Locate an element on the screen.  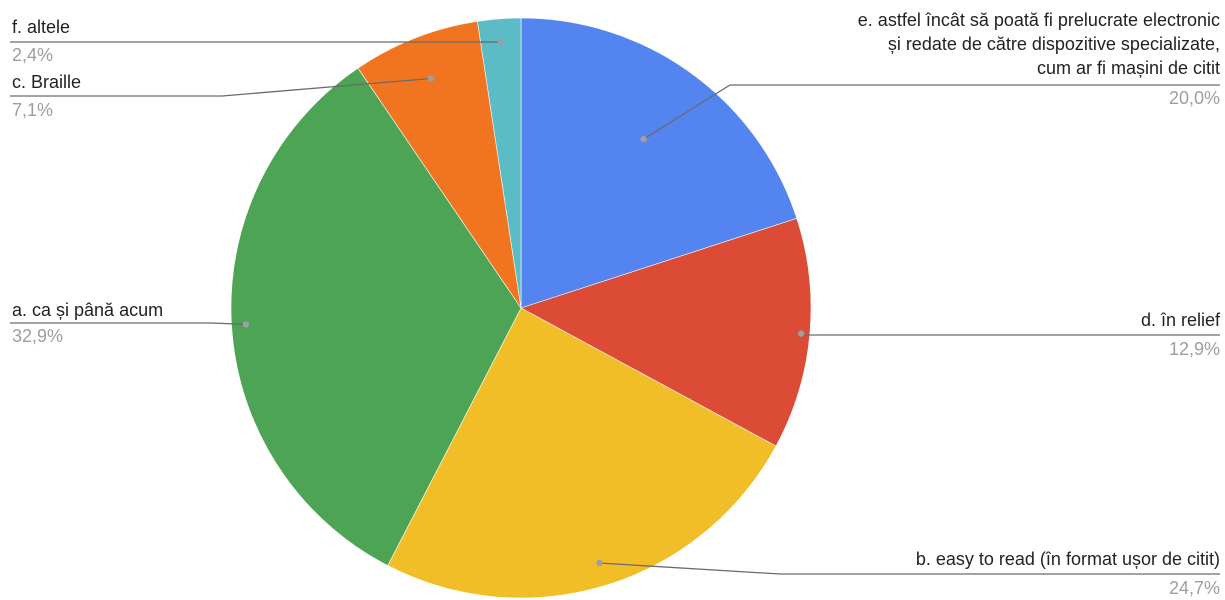
slice-label: cum ar fi mașini de citit is located at coordinates (1128, 68).